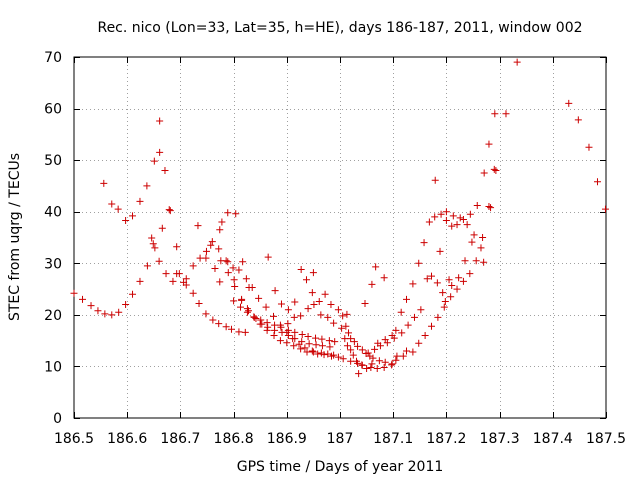 The image size is (640, 480). What do you see at coordinates (340, 439) in the screenshot?
I see `x-tick-label: 187` at bounding box center [340, 439].